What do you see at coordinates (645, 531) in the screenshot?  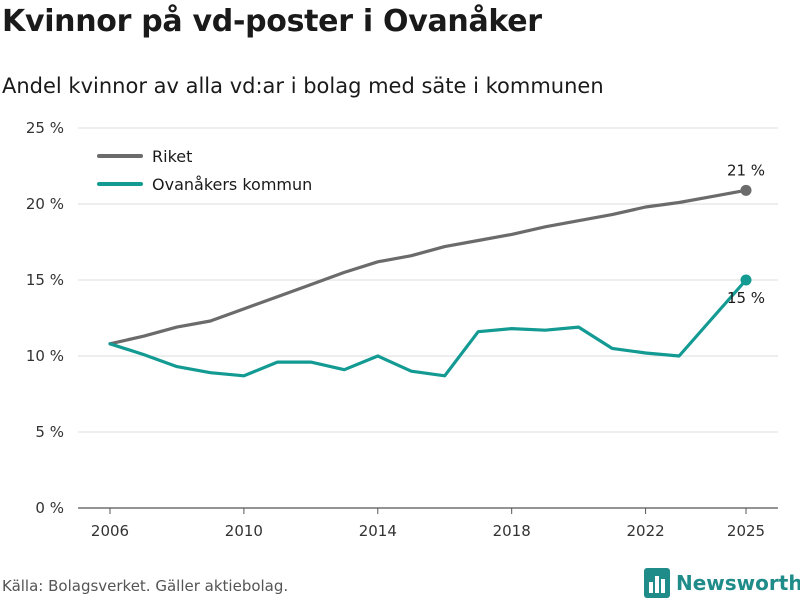 I see `x-tick-label: 2022` at bounding box center [645, 531].